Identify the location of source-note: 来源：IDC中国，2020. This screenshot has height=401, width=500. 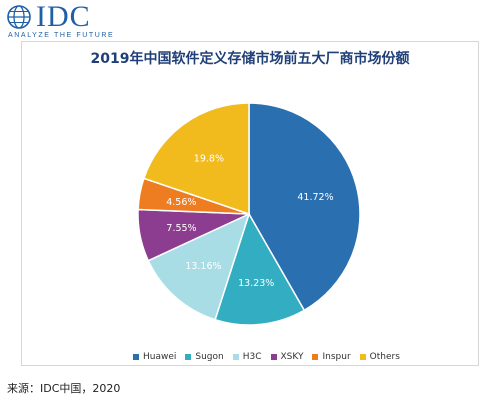
(64, 388).